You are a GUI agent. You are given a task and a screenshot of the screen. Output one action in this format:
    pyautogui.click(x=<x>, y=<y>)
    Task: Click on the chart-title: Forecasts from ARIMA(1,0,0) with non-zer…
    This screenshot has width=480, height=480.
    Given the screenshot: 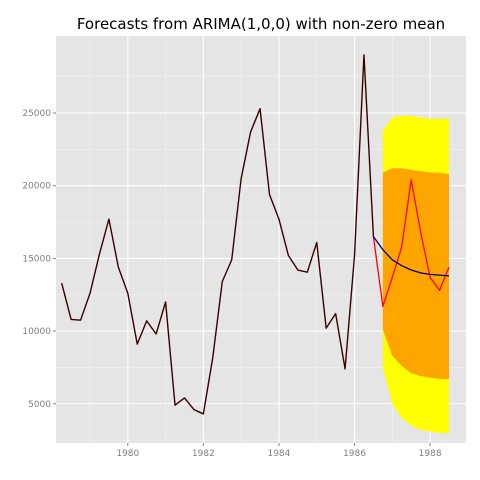 What is the action you would take?
    pyautogui.click(x=261, y=24)
    